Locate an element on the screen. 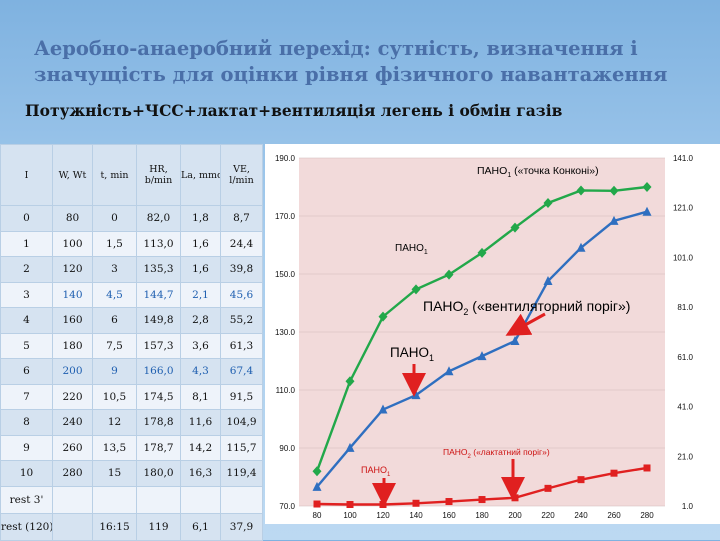 Image resolution: width=720 pixels, height=541 pixels. table-cell: rest 3' is located at coordinates (26, 499).